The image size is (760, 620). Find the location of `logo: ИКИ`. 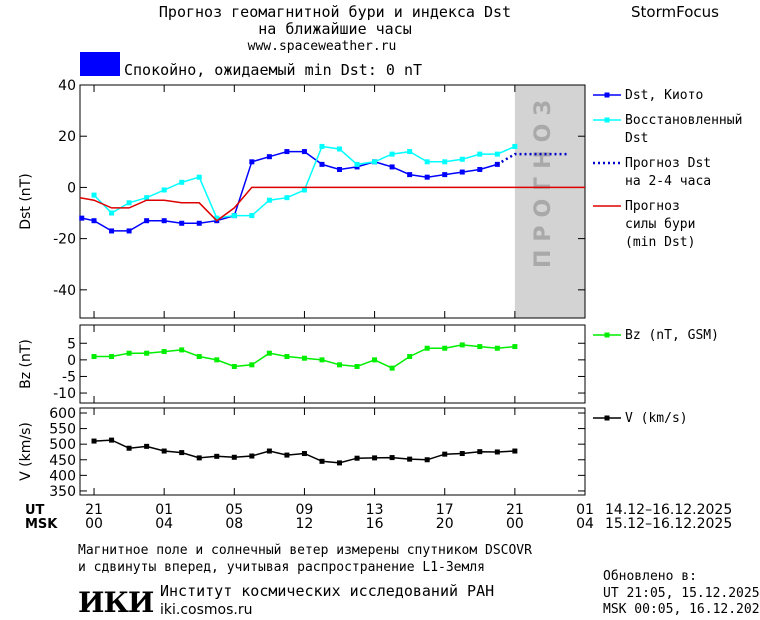

logo: ИКИ is located at coordinates (116, 602).